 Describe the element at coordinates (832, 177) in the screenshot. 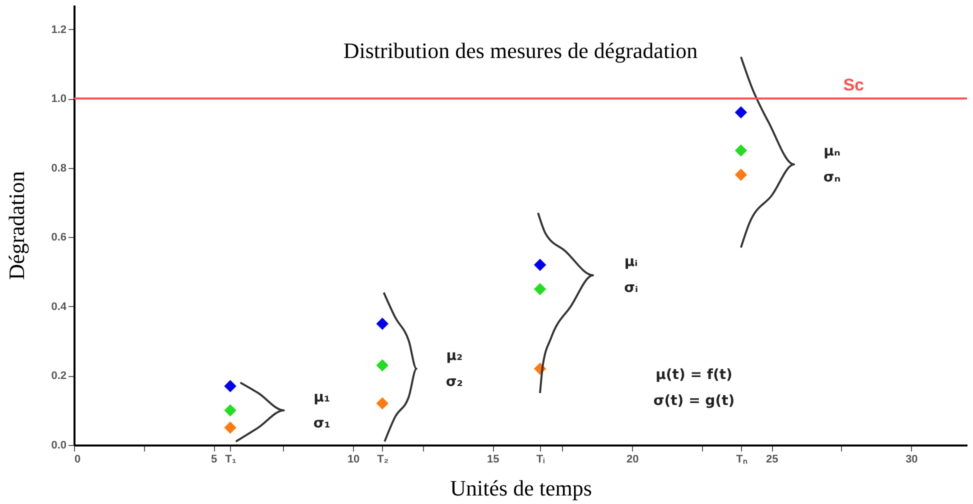

I see `annotation: σₙ` at that location.